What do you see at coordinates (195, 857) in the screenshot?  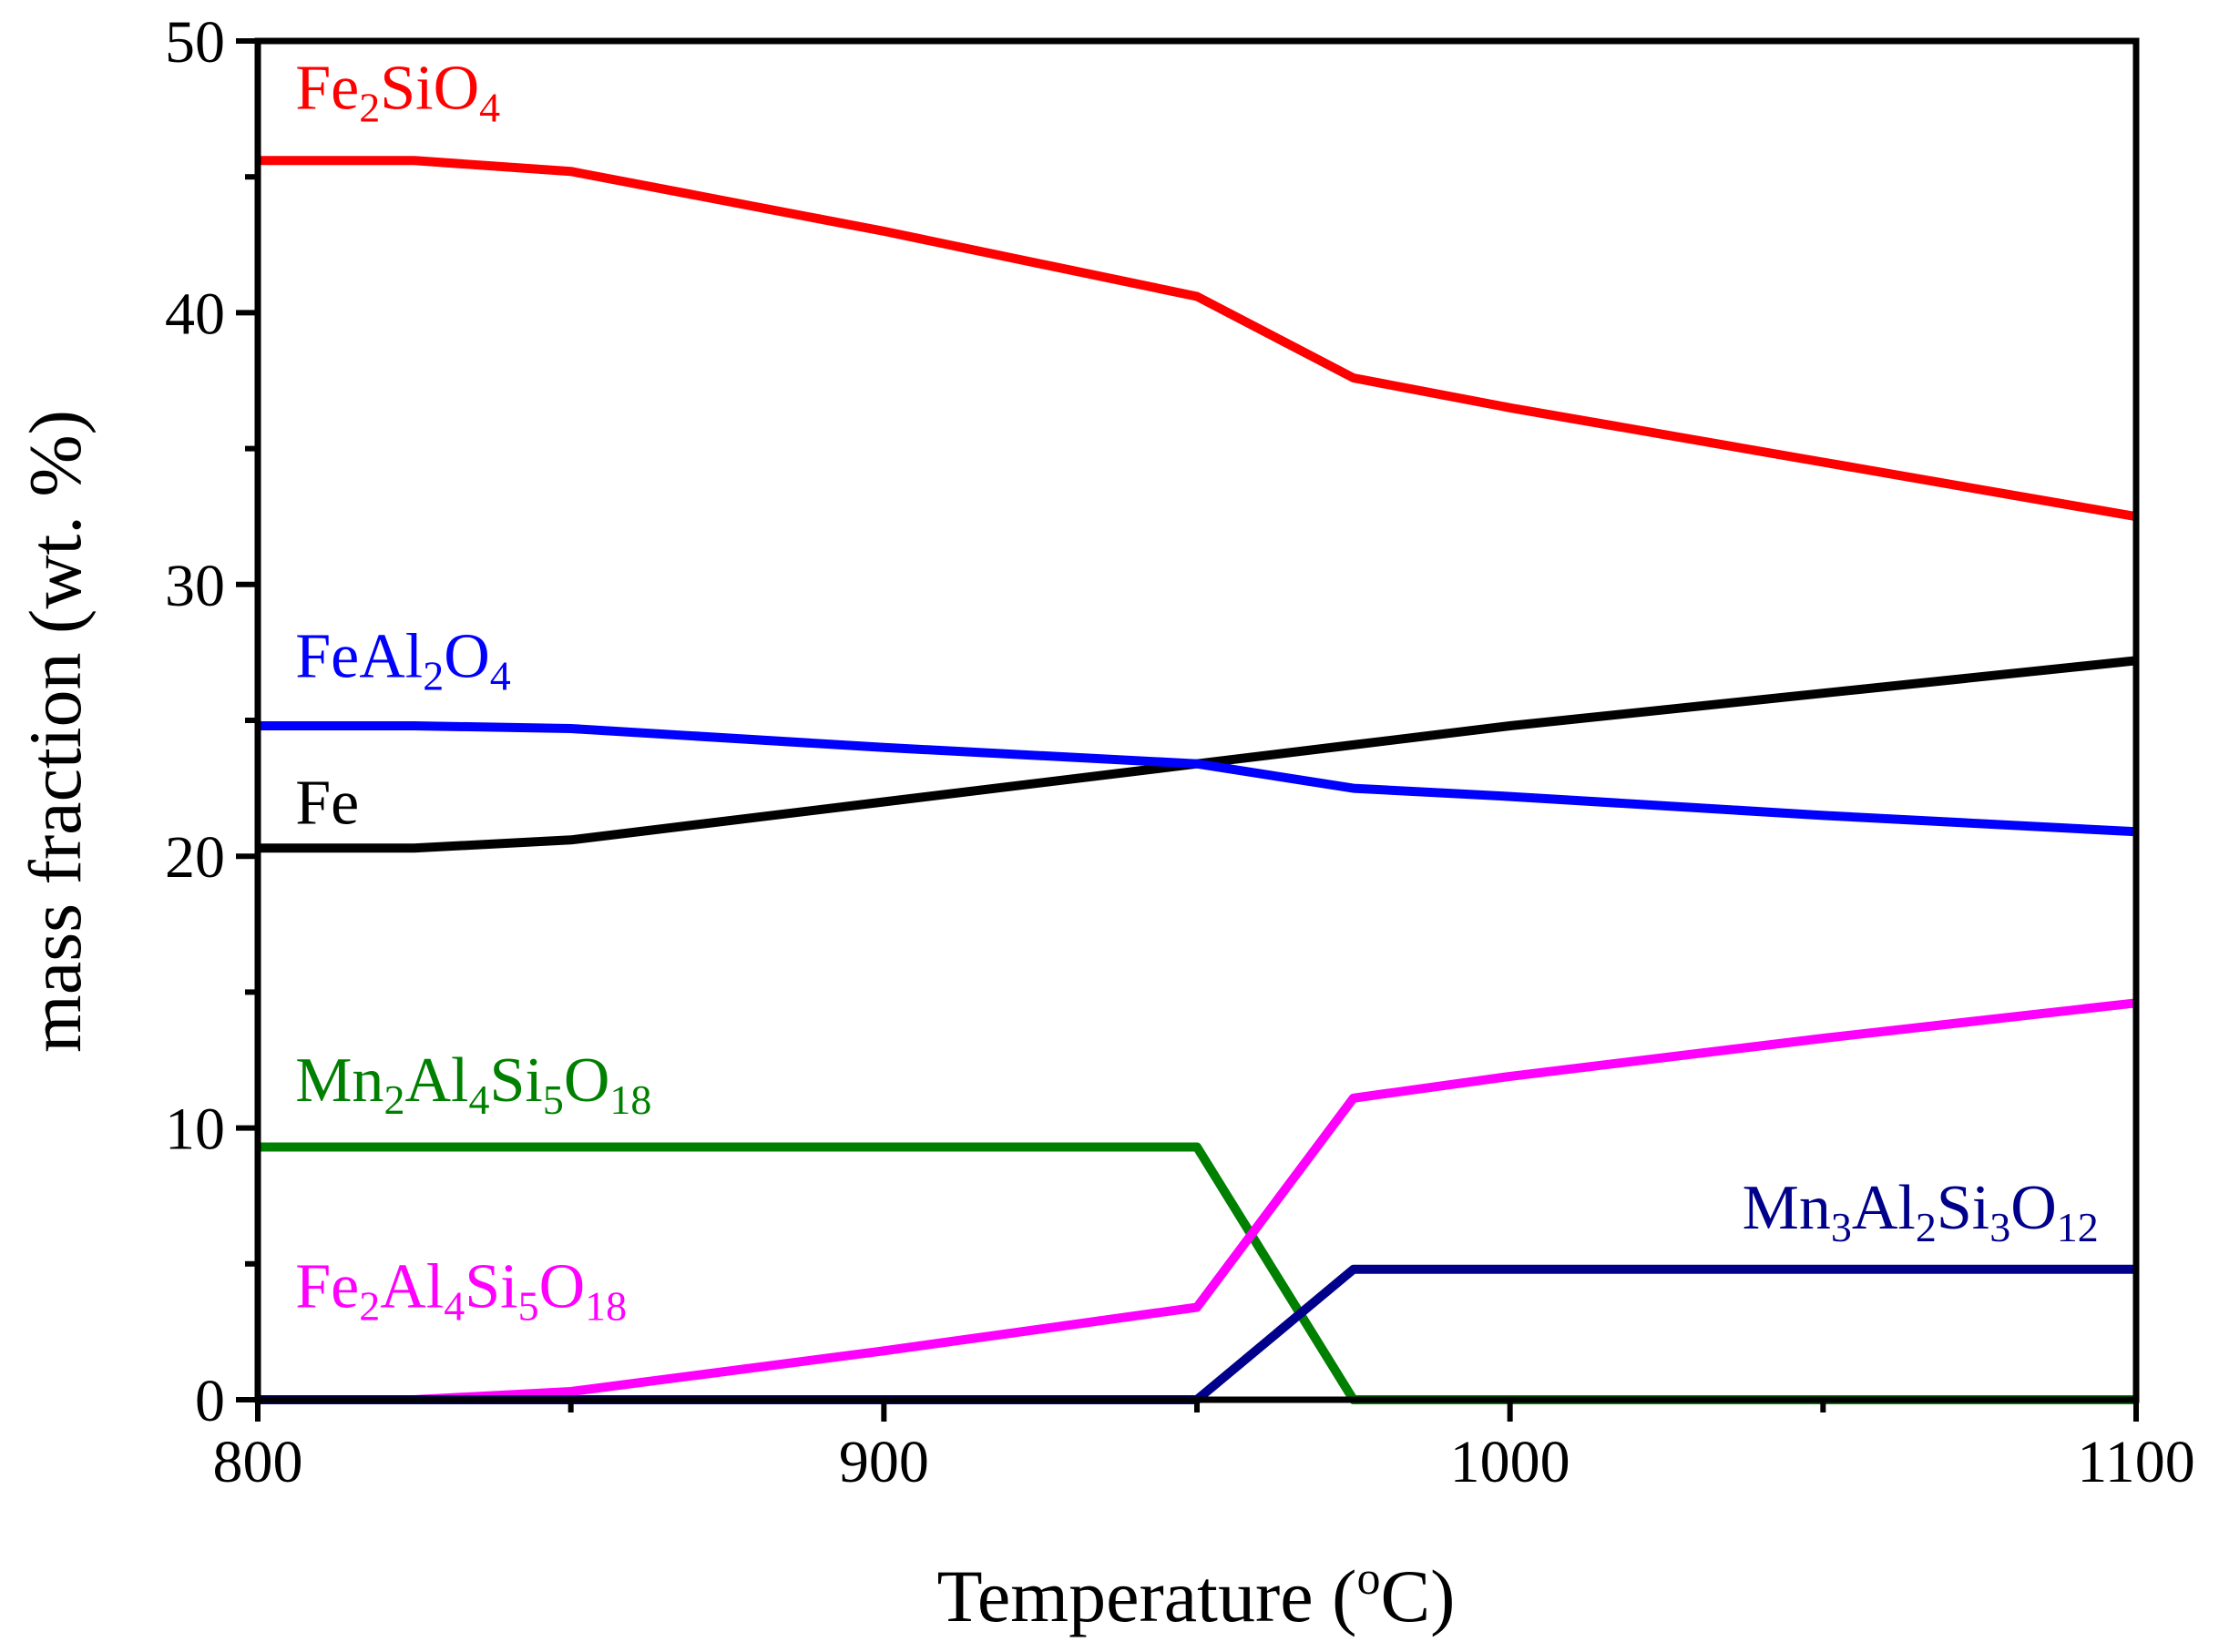 I see `y-tick-label: 20` at bounding box center [195, 857].